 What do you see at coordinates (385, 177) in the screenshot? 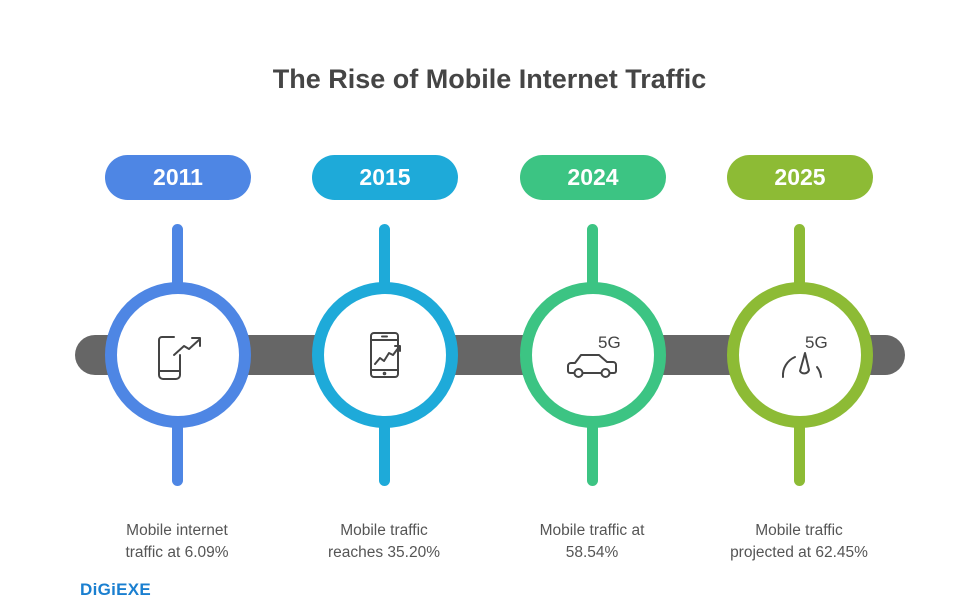
I see `year-pill-2015: 2015` at bounding box center [385, 177].